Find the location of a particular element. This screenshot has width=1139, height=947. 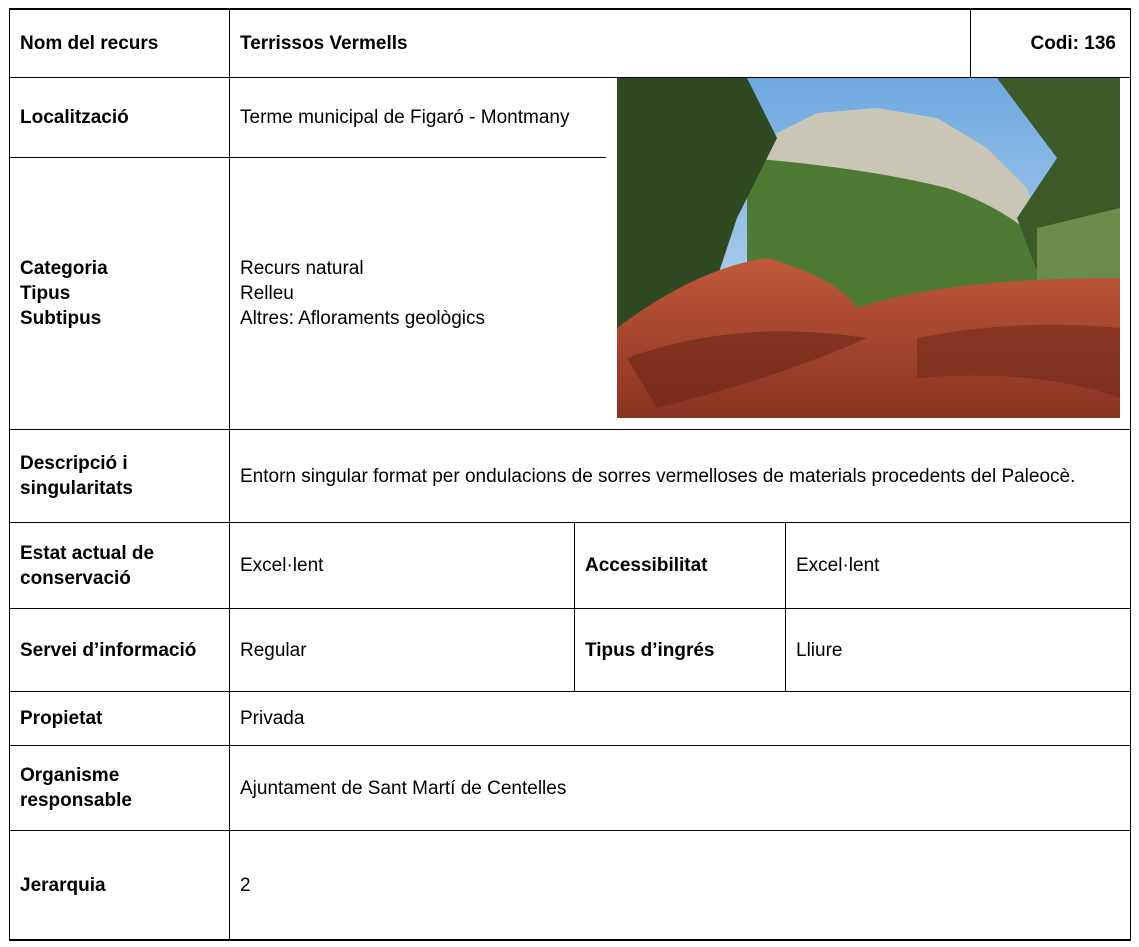

value: Ajuntament de Sant Martí de Centelles is located at coordinates (403, 788).